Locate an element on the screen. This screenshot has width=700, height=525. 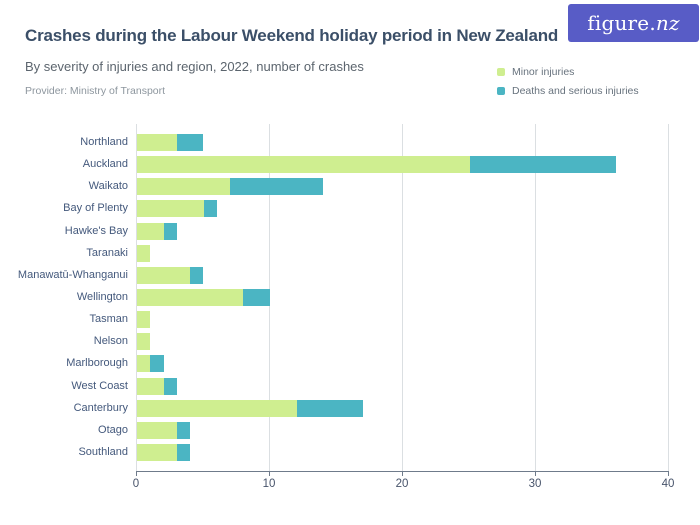
tick-label-x30: 30 is located at coordinates (535, 484).